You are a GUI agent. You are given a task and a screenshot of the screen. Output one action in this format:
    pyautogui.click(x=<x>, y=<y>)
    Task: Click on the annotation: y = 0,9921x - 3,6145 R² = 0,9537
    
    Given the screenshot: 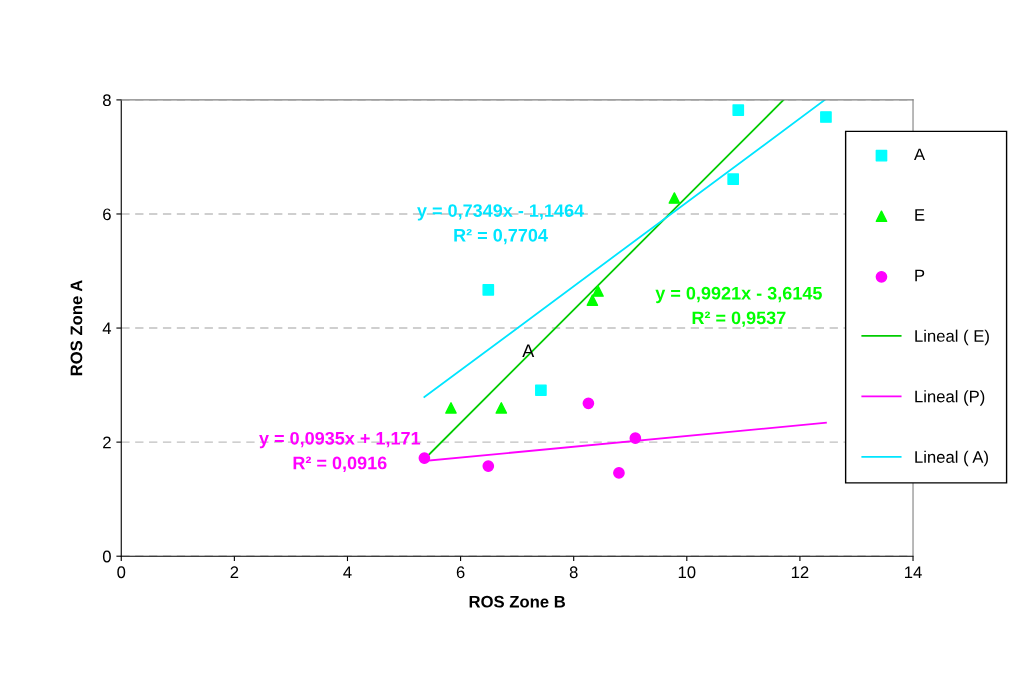 What is the action you would take?
    pyautogui.click(x=738, y=306)
    